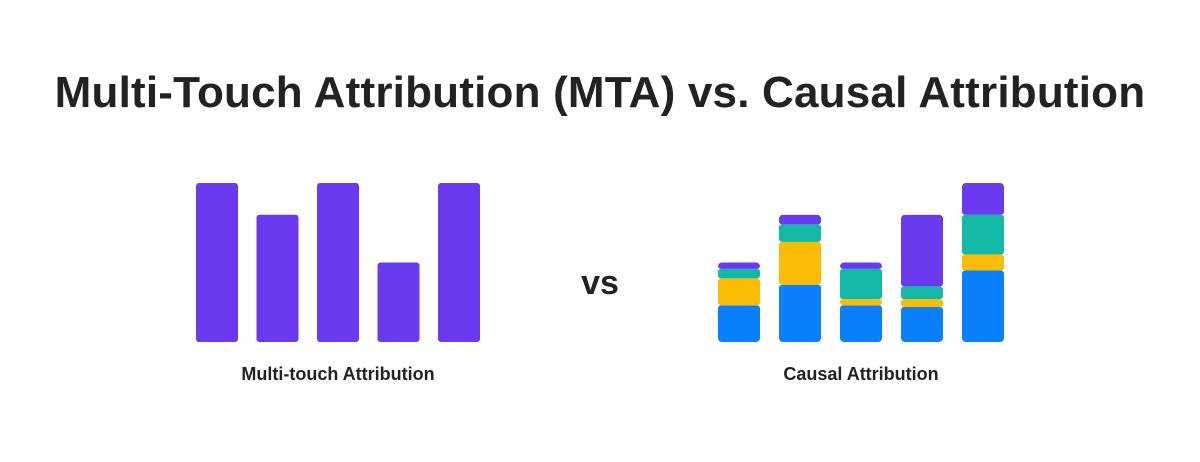 The height and width of the screenshot is (462, 1200). What do you see at coordinates (338, 374) in the screenshot?
I see `mta-chart-label: Multi-touch Attribution` at bounding box center [338, 374].